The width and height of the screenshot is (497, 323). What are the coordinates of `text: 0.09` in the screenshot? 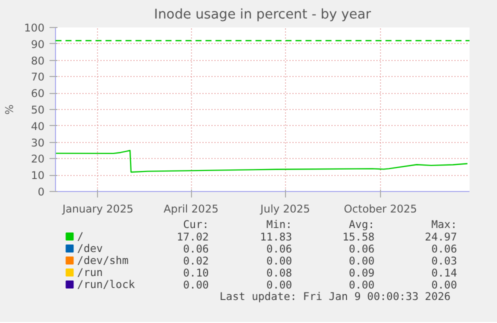 It's located at (361, 273).